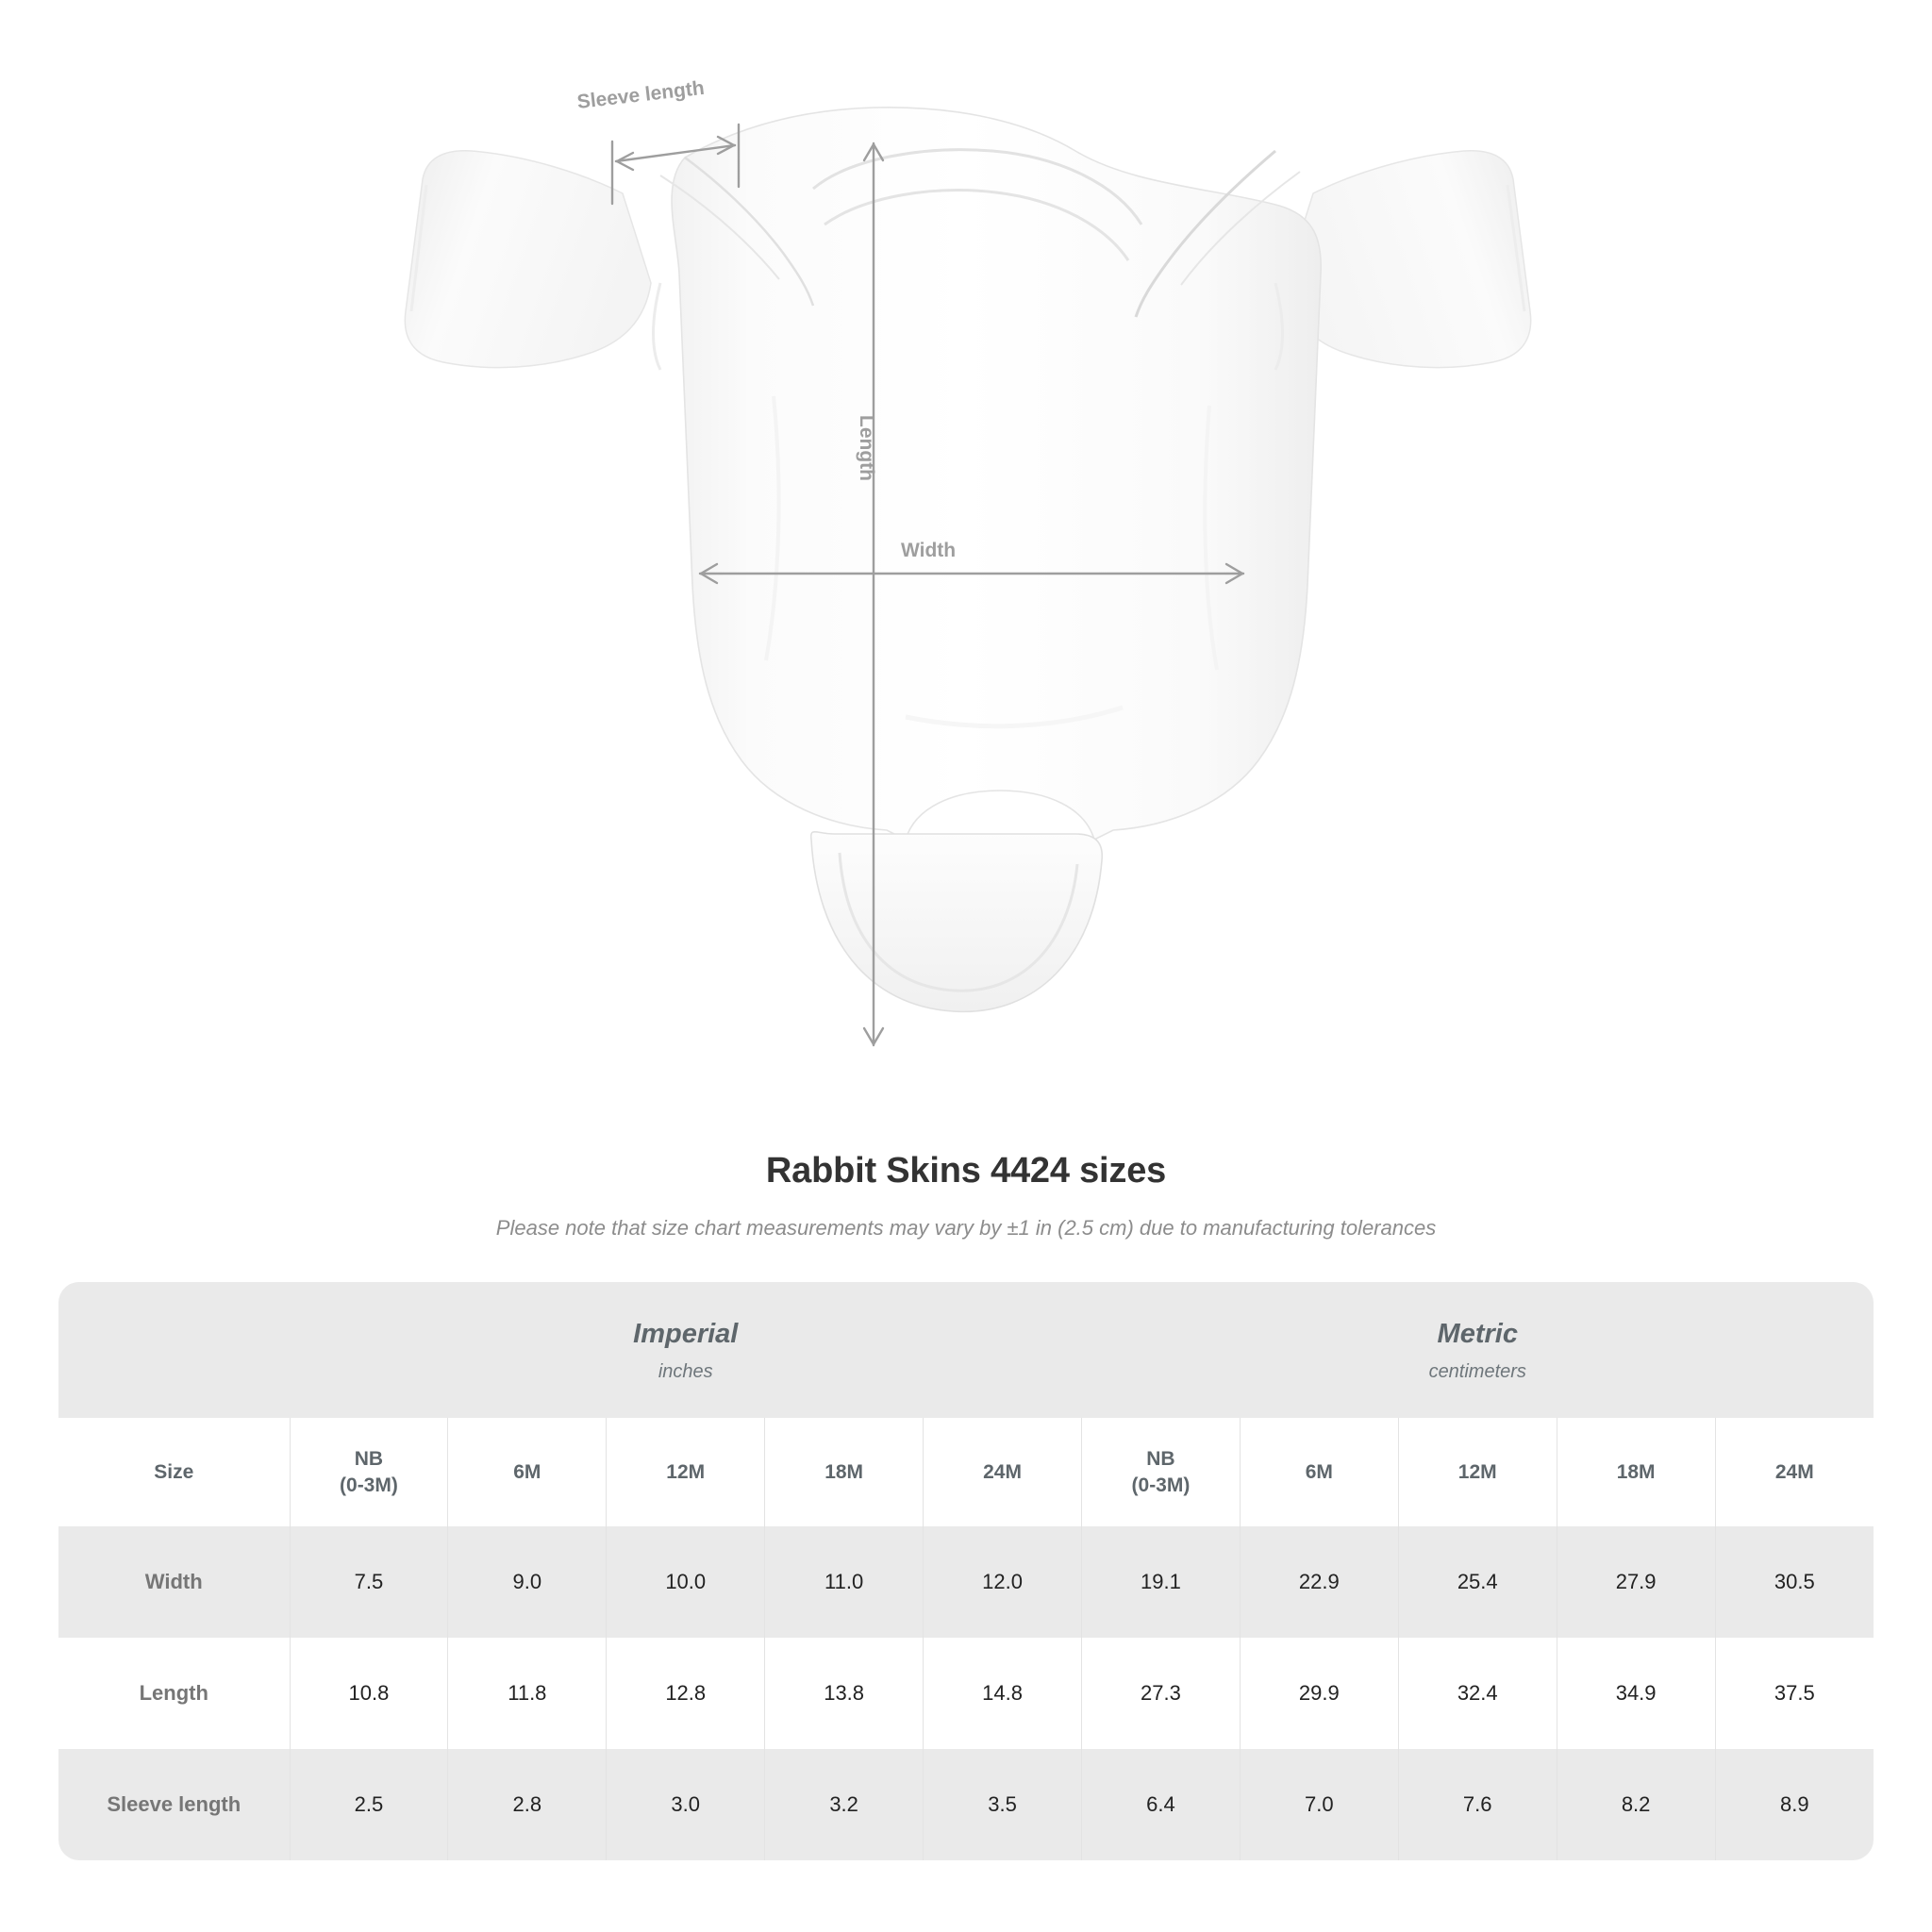  Describe the element at coordinates (959, 922) in the screenshot. I see `crotch-hem-stitch` at that location.